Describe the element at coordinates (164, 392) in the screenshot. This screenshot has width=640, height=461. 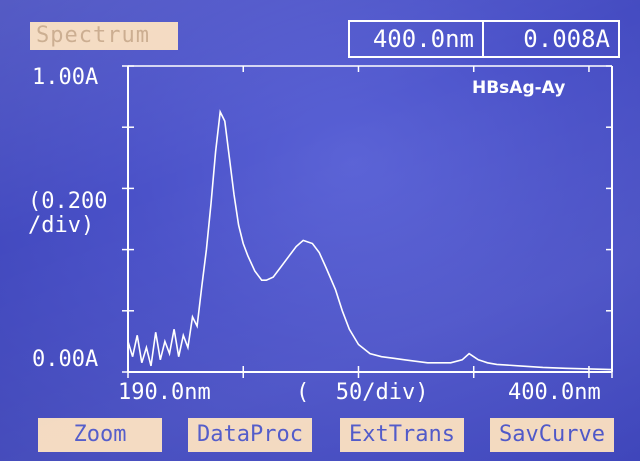
I see `x-left-label: 190.0nm` at that location.